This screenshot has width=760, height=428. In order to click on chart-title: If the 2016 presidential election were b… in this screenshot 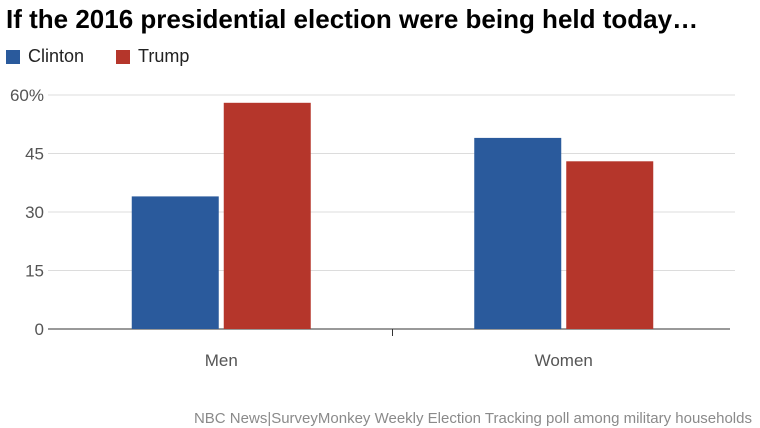, I will do `click(352, 19)`.